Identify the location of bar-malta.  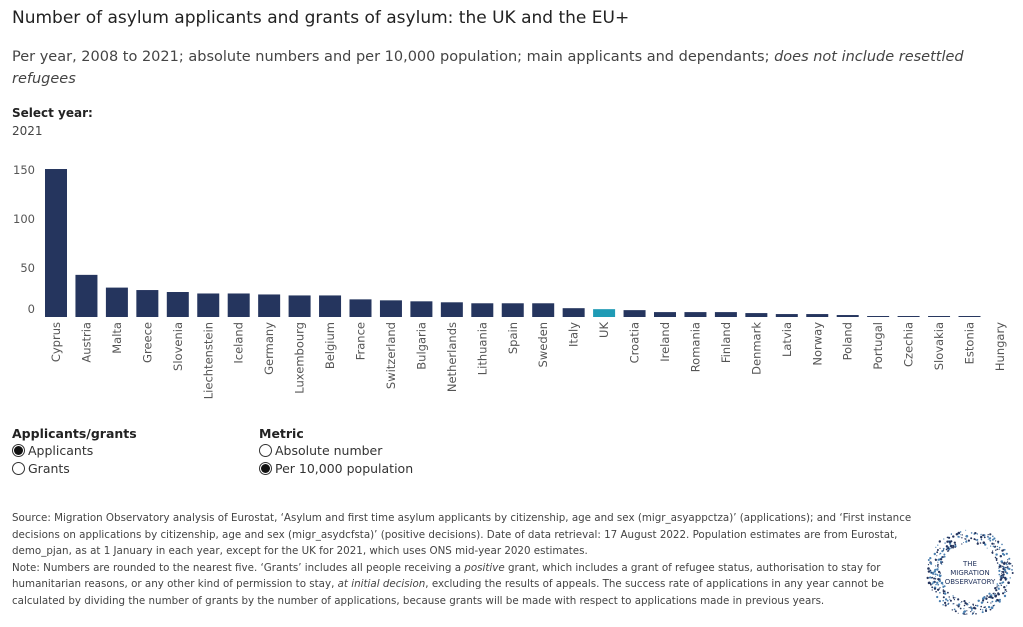
(116, 302).